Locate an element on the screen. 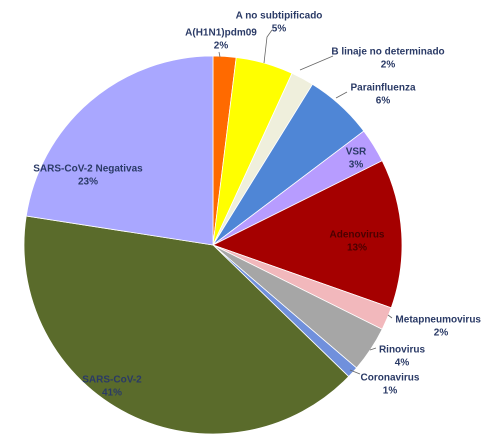 The width and height of the screenshot is (483, 436). slice-label: Parainfluenza is located at coordinates (382, 88).